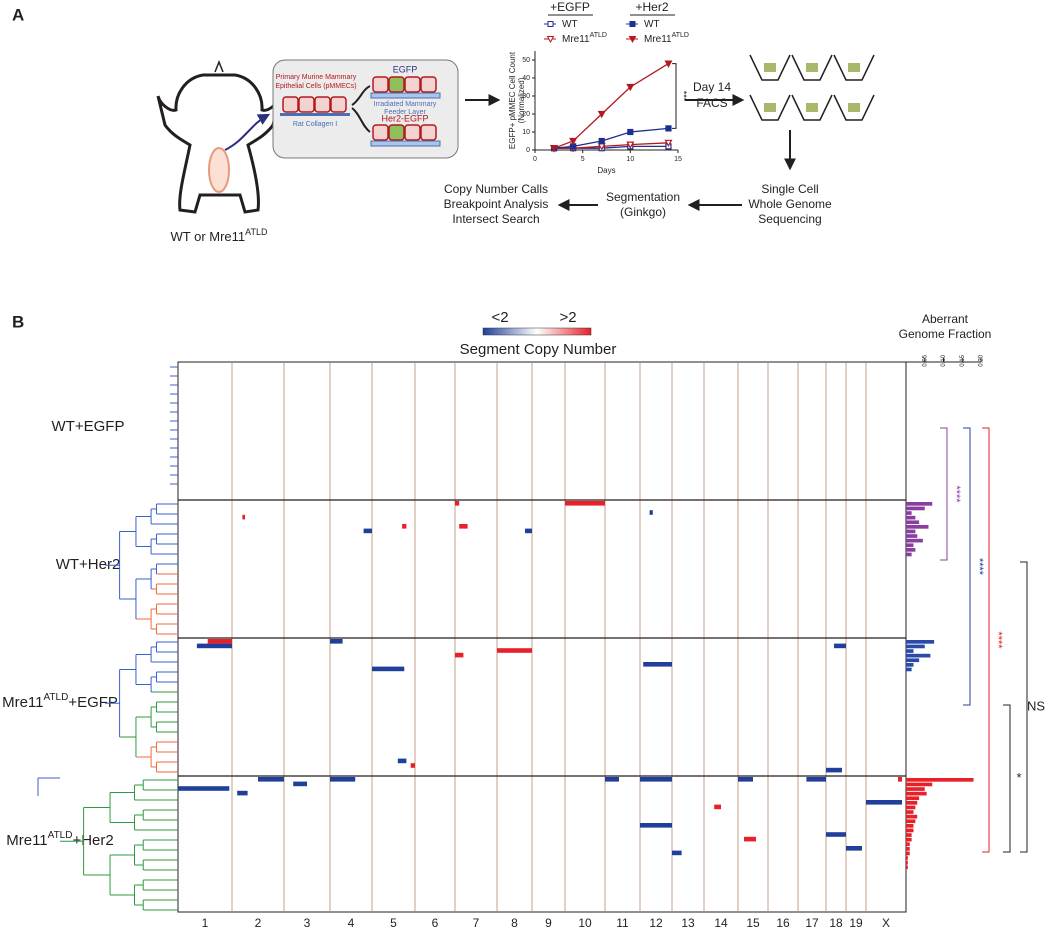  Describe the element at coordinates (630, 152) in the screenshot. I see `flow-arrows` at that location.